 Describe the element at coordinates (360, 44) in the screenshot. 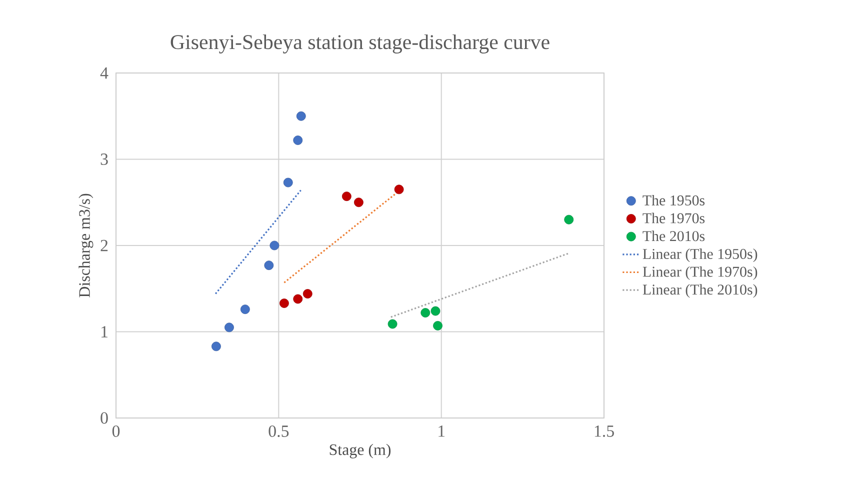

I see `chart-title: Gisenyi-Sebeya station stage-discharge curve` at that location.